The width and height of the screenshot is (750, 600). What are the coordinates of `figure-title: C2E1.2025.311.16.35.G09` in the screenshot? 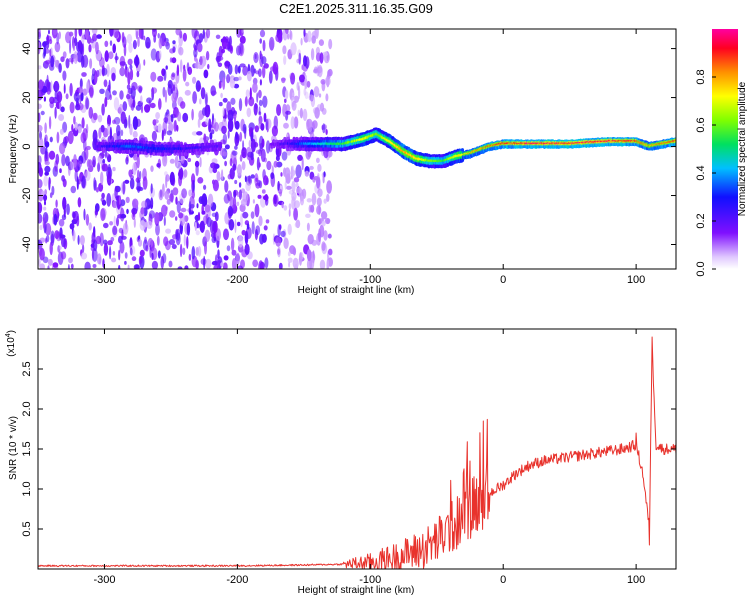 It's located at (356, 8).